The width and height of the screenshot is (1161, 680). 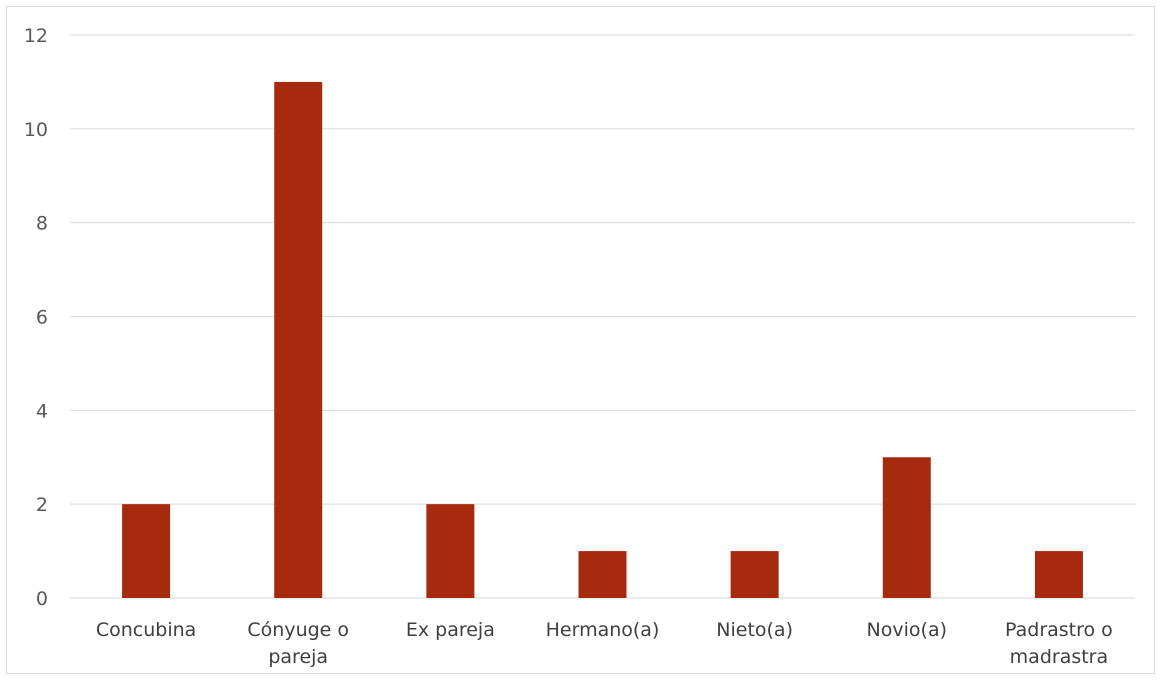 What do you see at coordinates (42, 505) in the screenshot?
I see `y-tick-label: 2` at bounding box center [42, 505].